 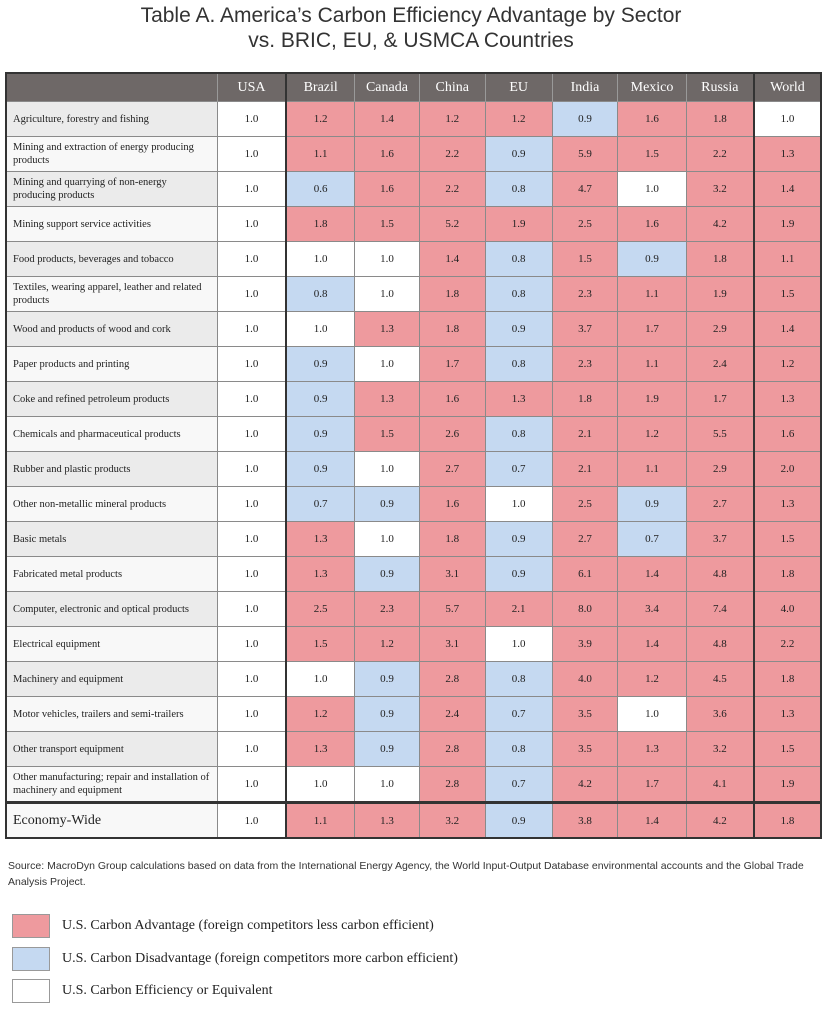 I want to click on value-cell: 2.9, so click(x=720, y=469).